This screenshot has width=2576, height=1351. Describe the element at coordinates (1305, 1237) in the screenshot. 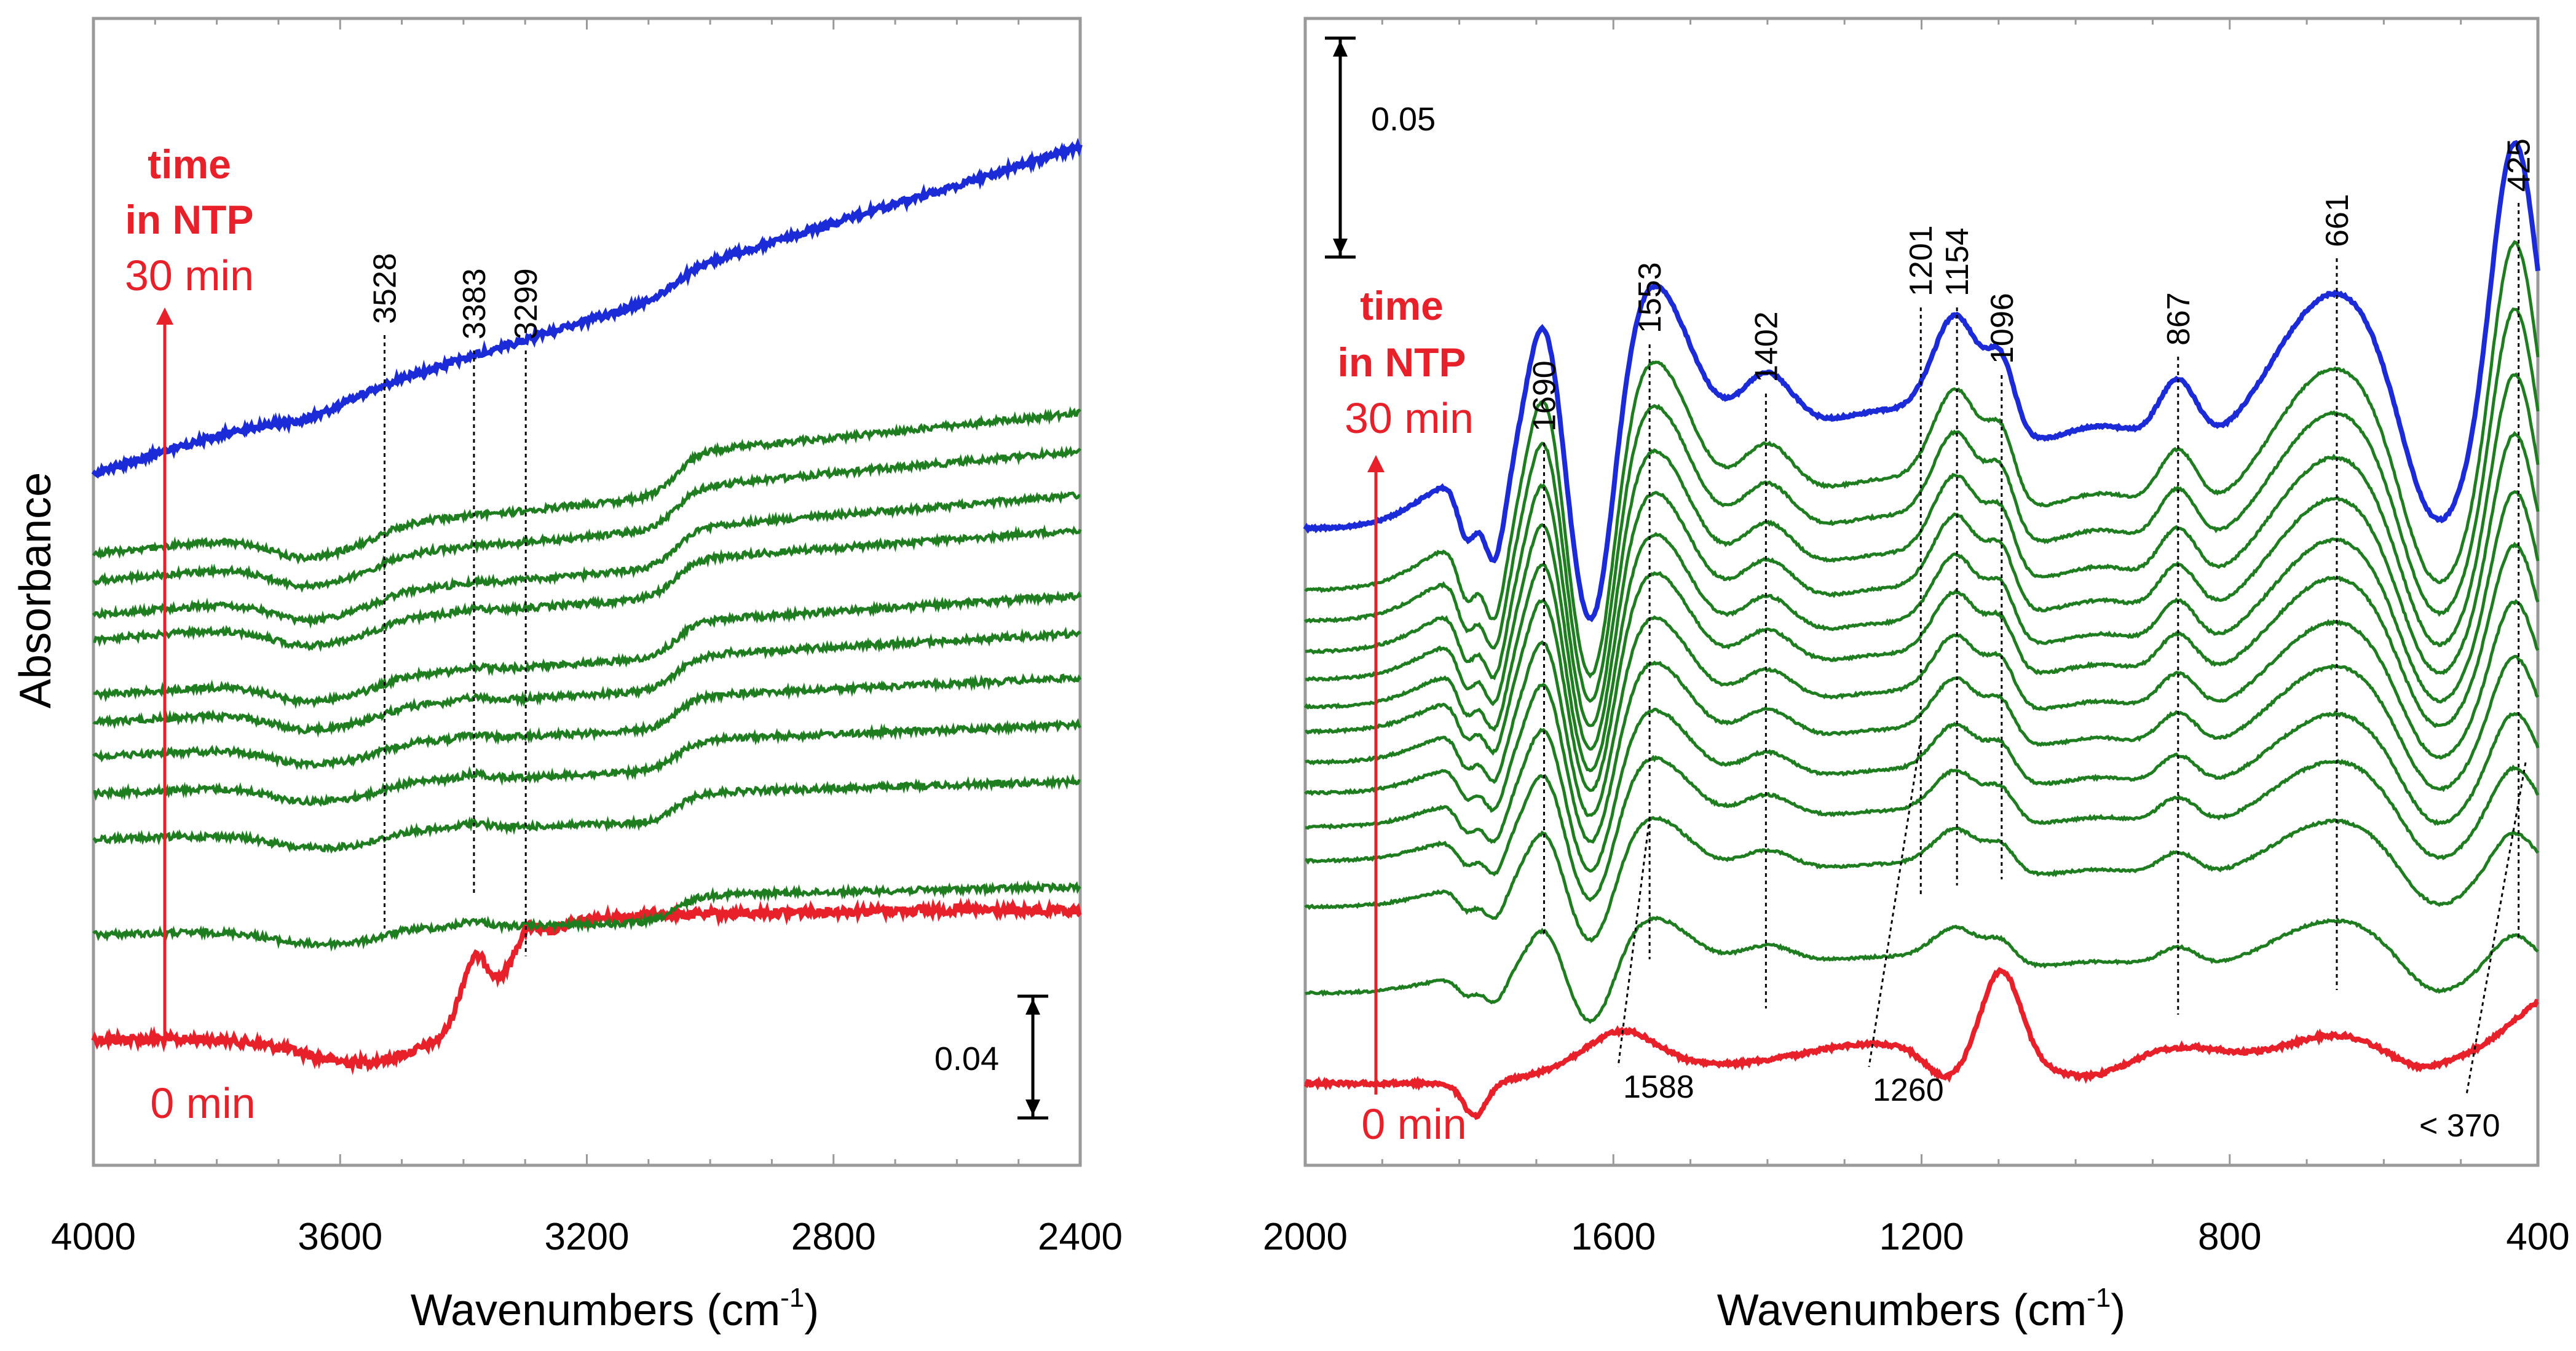

I see `right-x-tick-2000: 2000` at that location.